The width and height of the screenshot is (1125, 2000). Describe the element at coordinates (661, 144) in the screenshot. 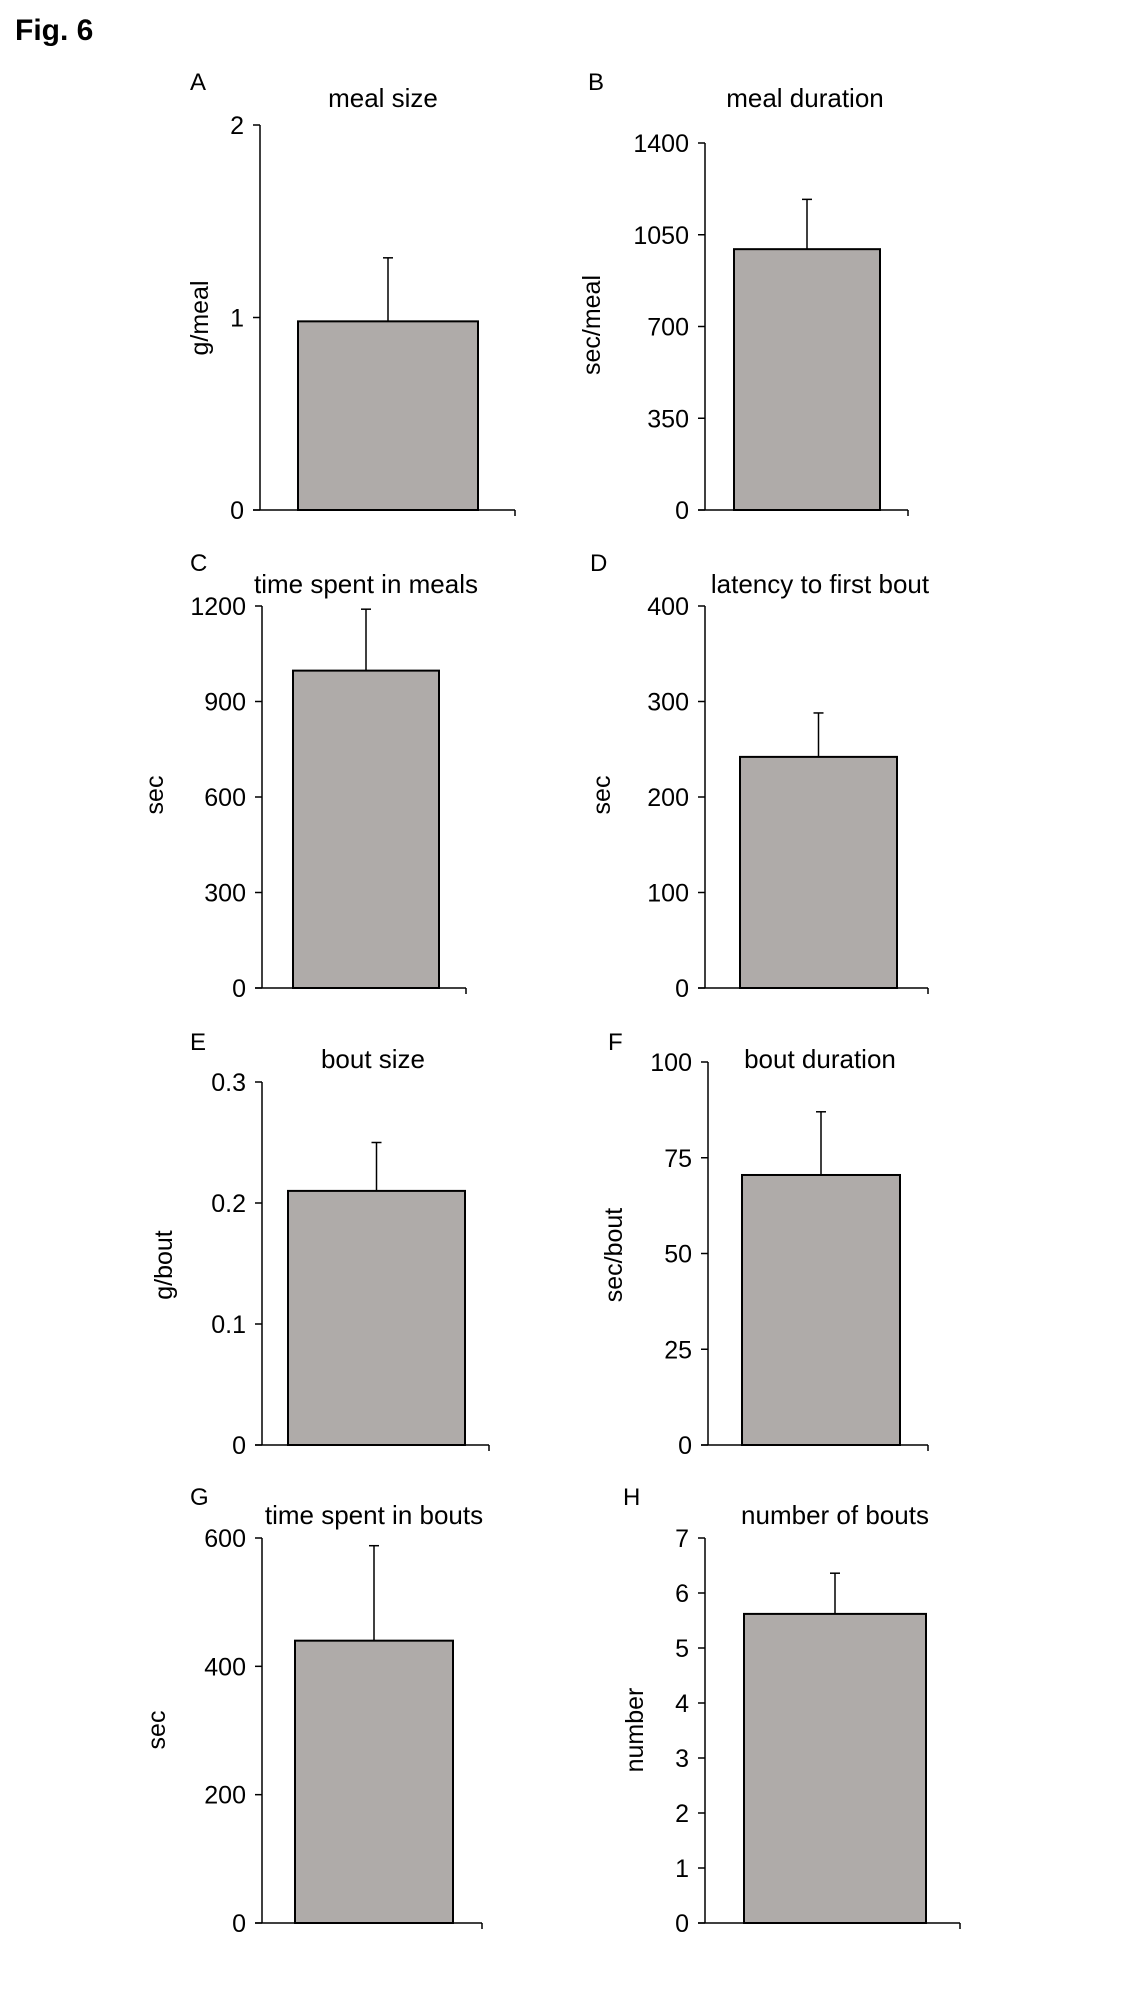

I see `y-tick-label: 1400` at that location.